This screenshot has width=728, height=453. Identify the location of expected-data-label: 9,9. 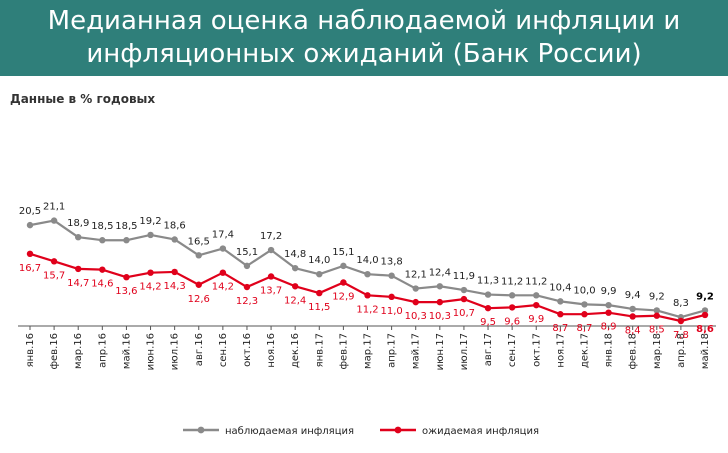
(536, 319).